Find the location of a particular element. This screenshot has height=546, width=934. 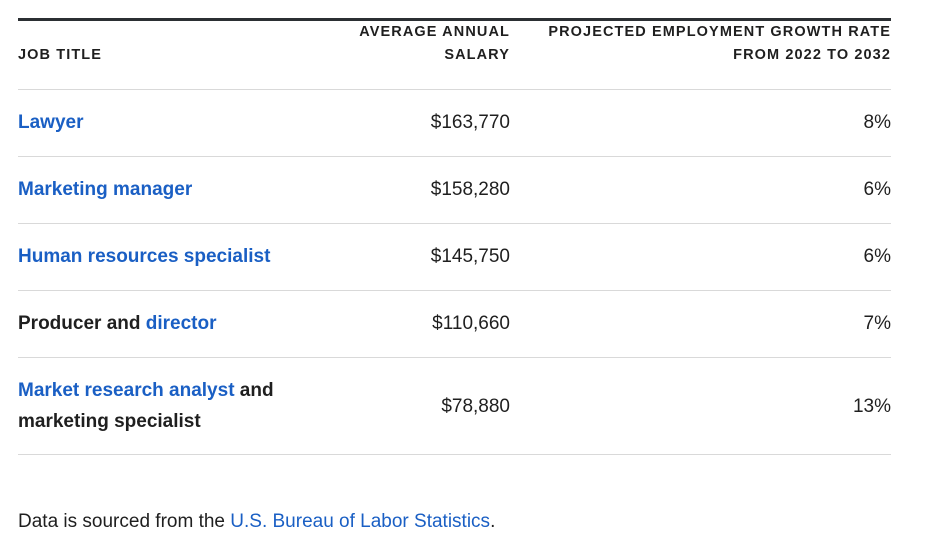

job-link-market-research-analyst: Market research analyst is located at coordinates (126, 390).